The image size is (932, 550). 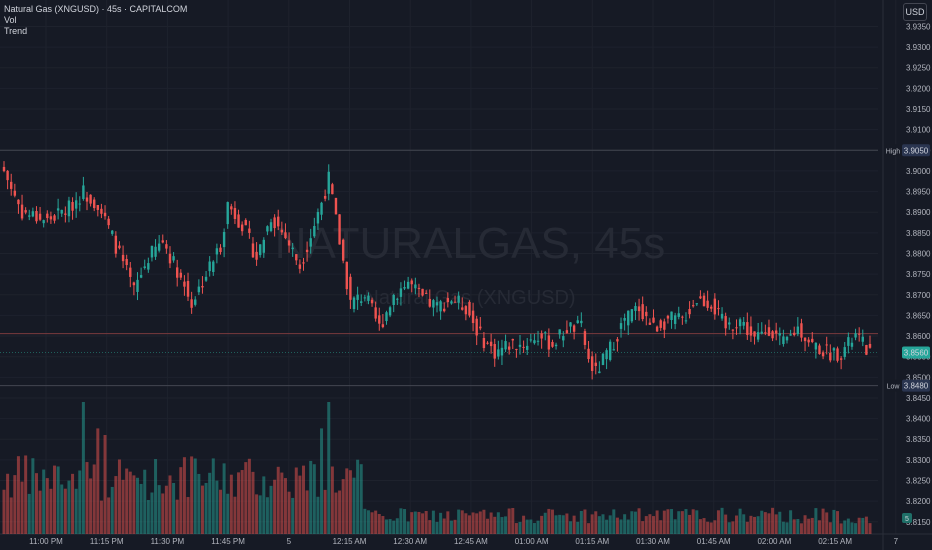 I want to click on currency-button: USD, so click(x=915, y=12).